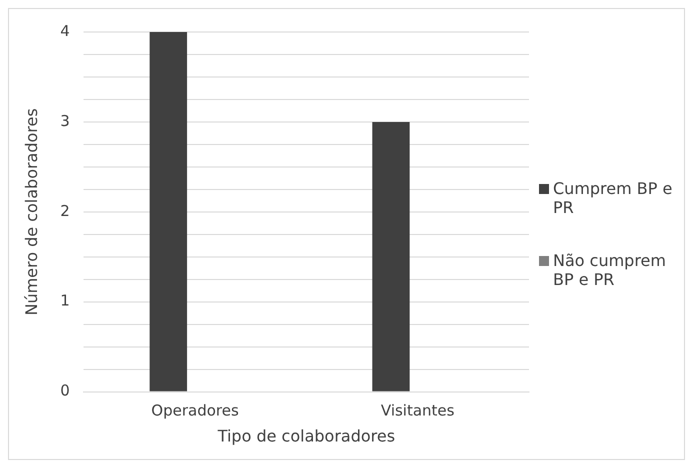  I want to click on y-tick-label: 0, so click(65, 391).